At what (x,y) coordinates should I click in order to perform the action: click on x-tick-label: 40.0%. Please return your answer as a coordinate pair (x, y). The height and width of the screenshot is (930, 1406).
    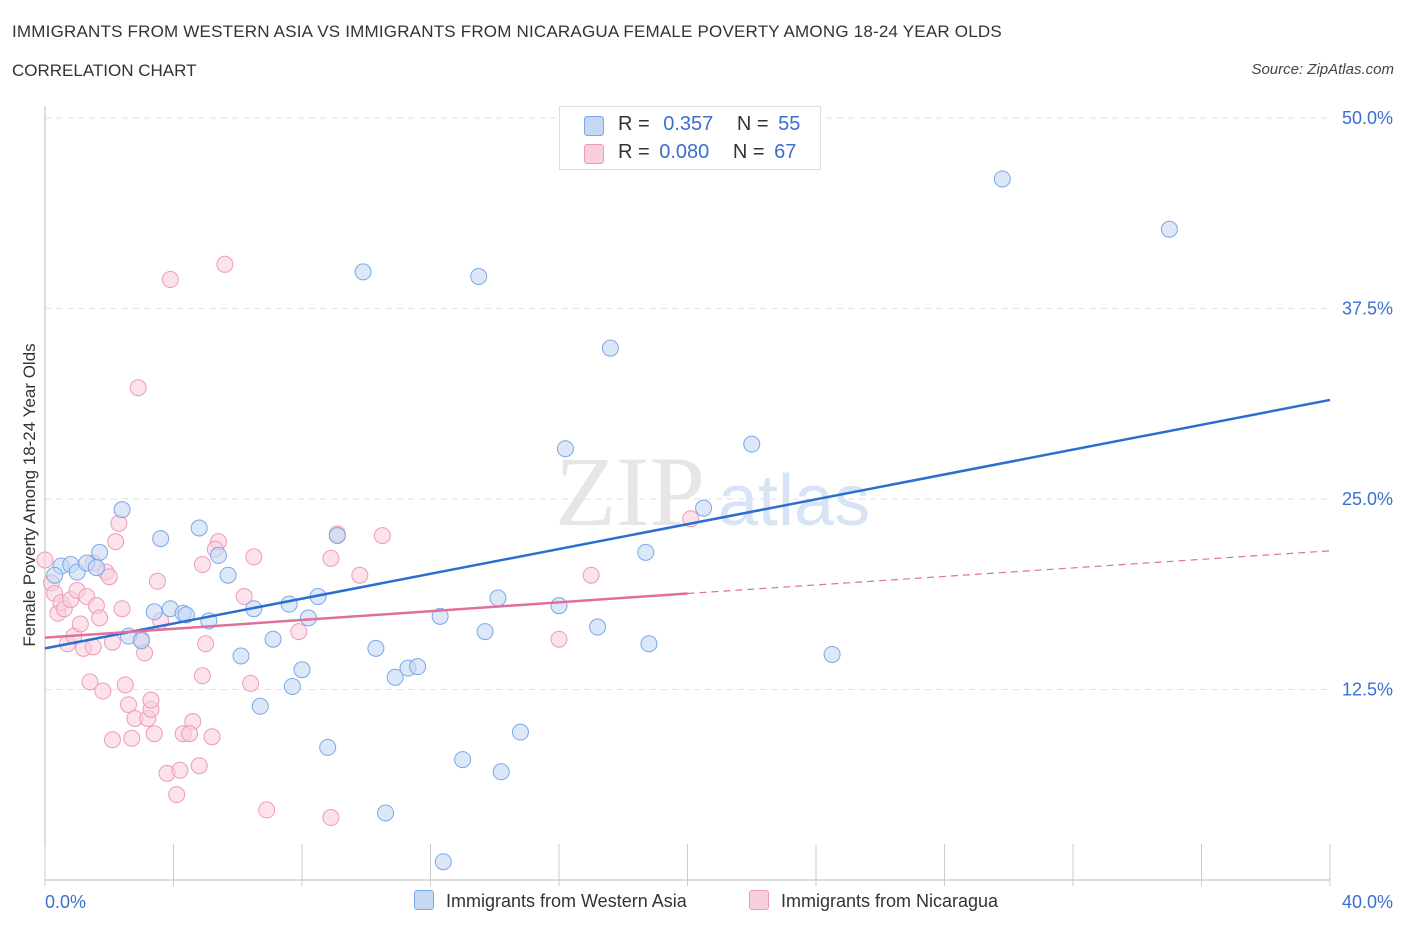
    Looking at the image, I should click on (1367, 902).